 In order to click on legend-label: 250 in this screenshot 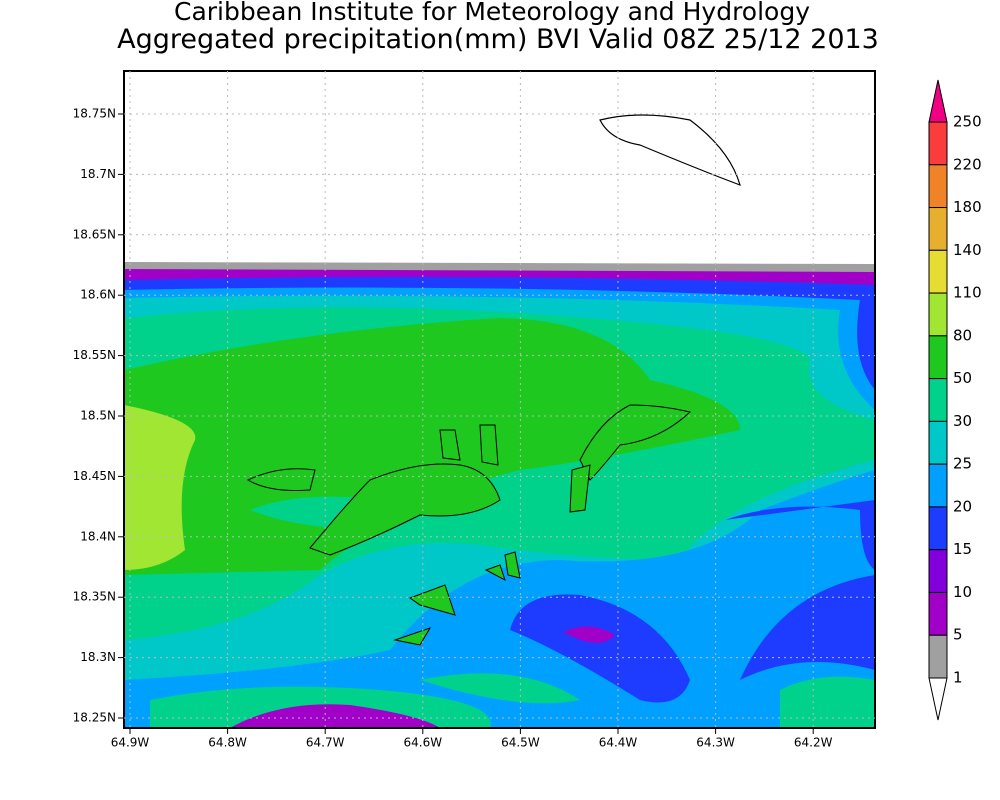, I will do `click(967, 122)`.